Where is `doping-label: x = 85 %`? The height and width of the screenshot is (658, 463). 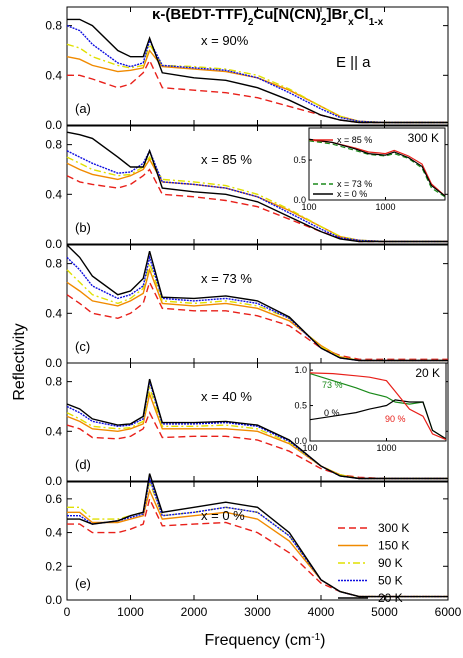 doping-label: x = 85 % is located at coordinates (226, 159).